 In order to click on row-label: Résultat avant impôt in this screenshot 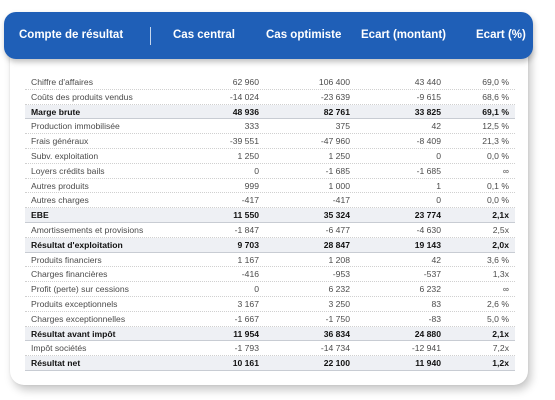, I will do `click(73, 333)`.